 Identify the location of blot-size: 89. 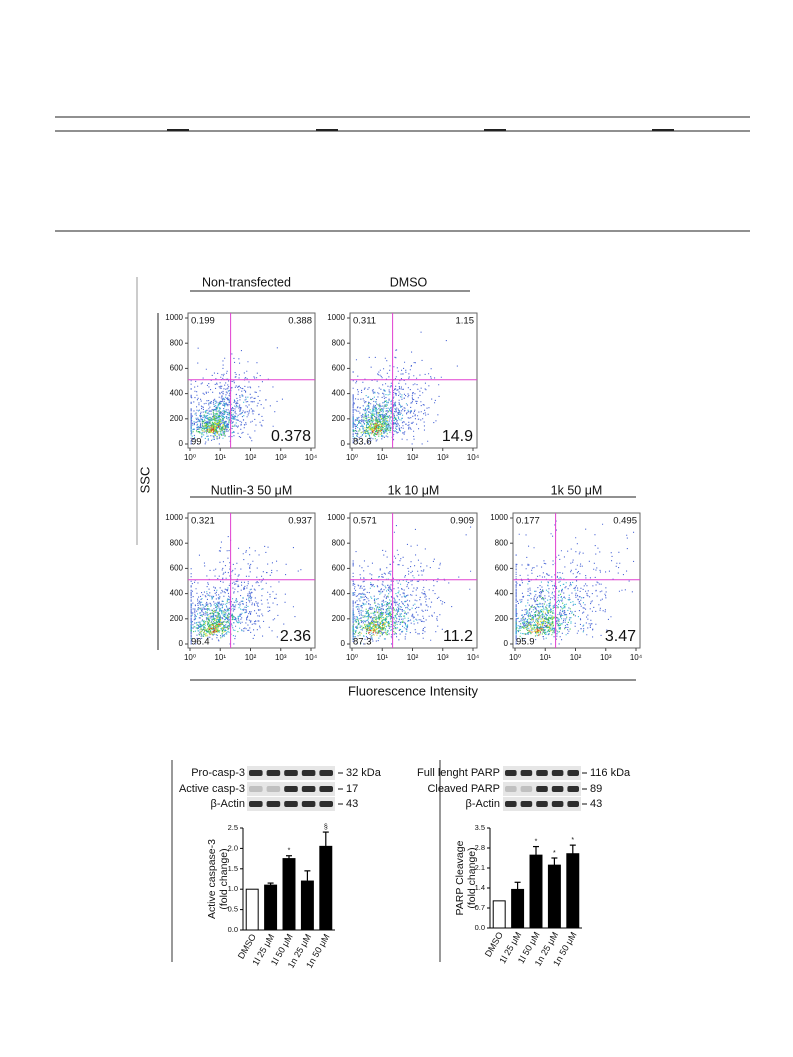
(596, 789).